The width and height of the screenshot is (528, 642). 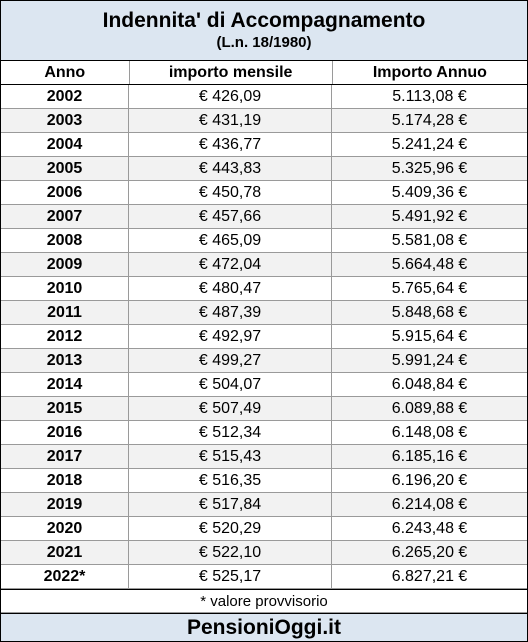 What do you see at coordinates (429, 552) in the screenshot?
I see `cell-annual-amount: 6.265,20 €` at bounding box center [429, 552].